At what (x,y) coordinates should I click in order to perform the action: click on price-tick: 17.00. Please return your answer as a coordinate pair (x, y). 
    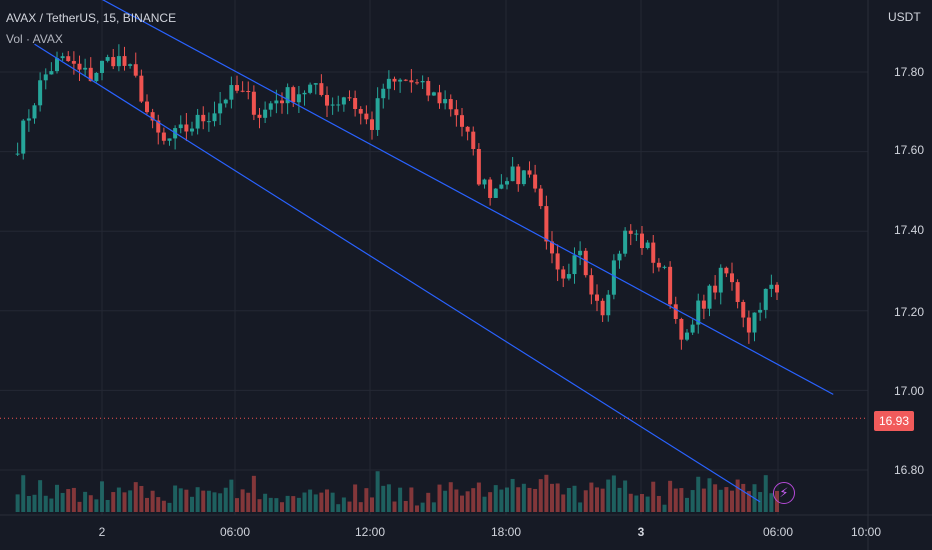
    Looking at the image, I should click on (908, 391).